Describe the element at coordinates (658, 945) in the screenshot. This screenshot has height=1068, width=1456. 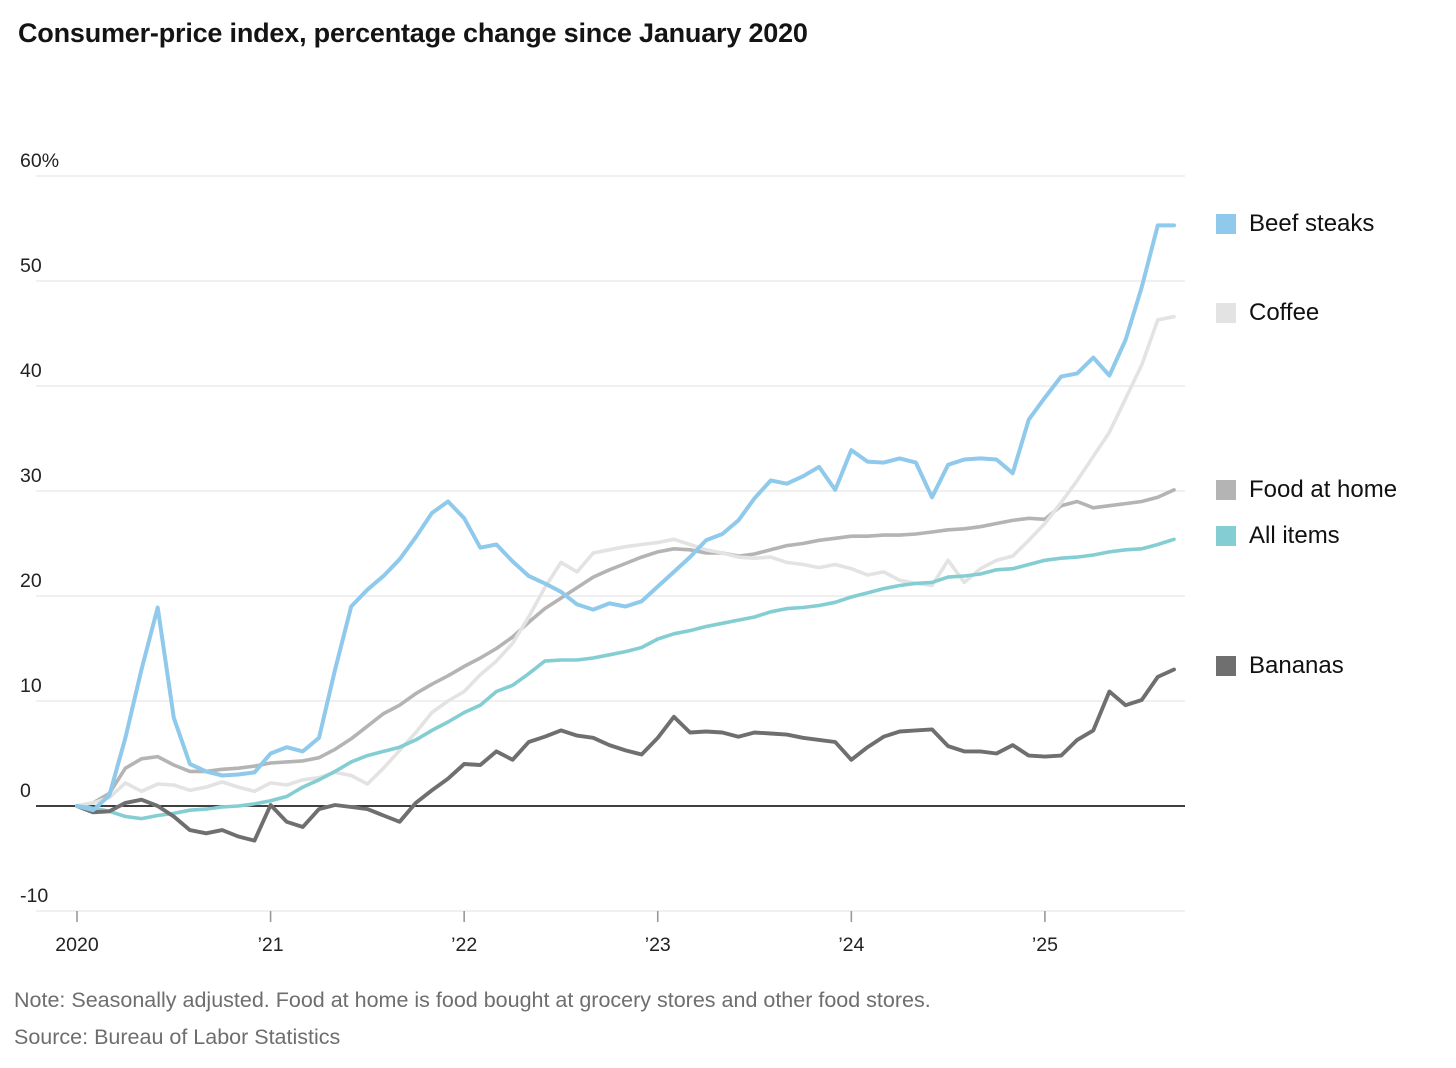
I see `x-axis-label: ’23` at that location.